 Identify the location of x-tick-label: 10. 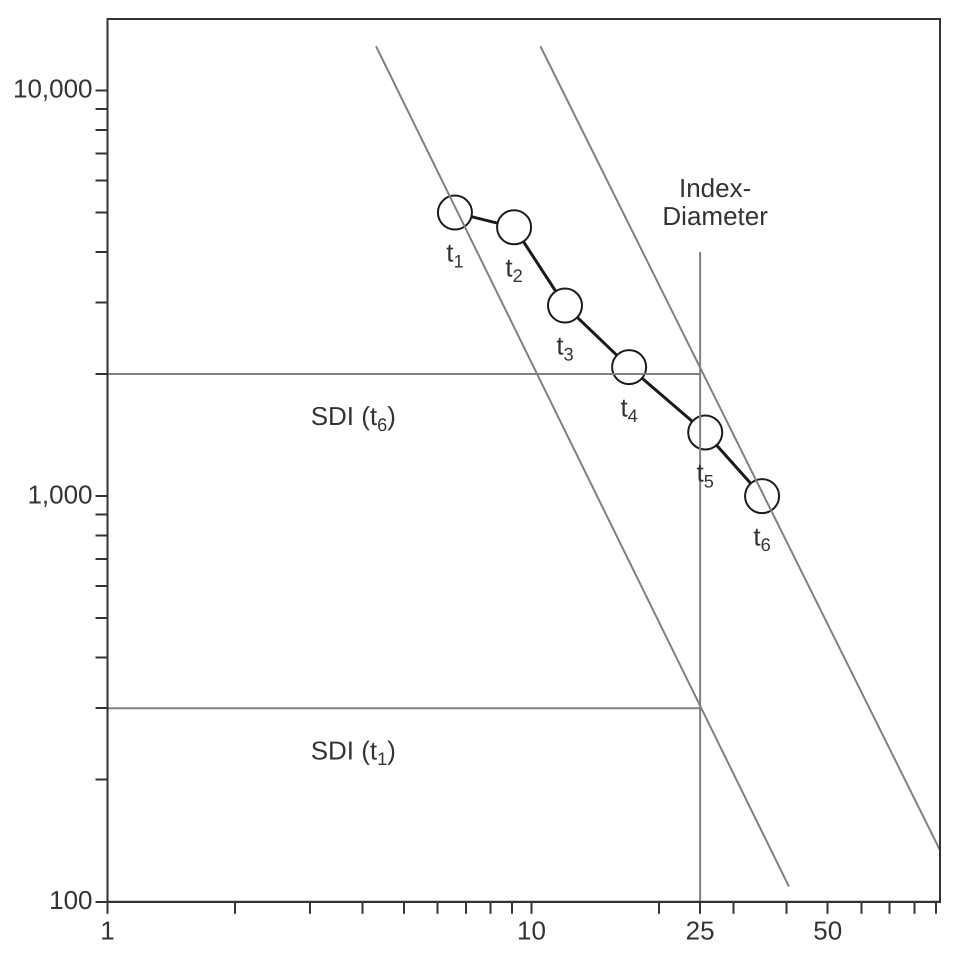
(531, 931).